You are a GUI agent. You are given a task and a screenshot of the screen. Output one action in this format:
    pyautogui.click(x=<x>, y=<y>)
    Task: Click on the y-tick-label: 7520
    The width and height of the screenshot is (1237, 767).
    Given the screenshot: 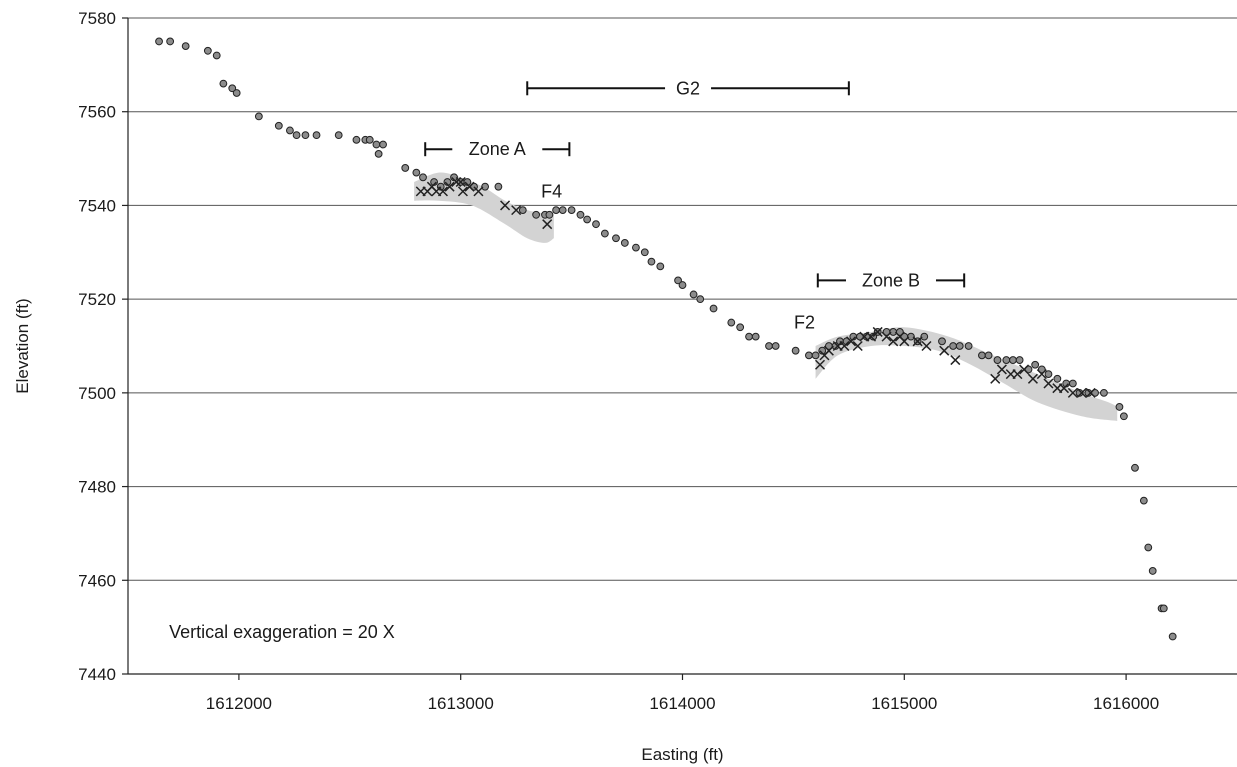 What is the action you would take?
    pyautogui.click(x=97, y=299)
    